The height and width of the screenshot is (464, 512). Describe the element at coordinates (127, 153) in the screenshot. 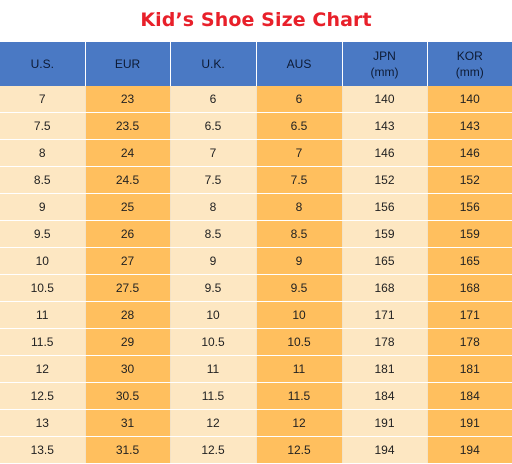

I see `table-cell: 24` at that location.